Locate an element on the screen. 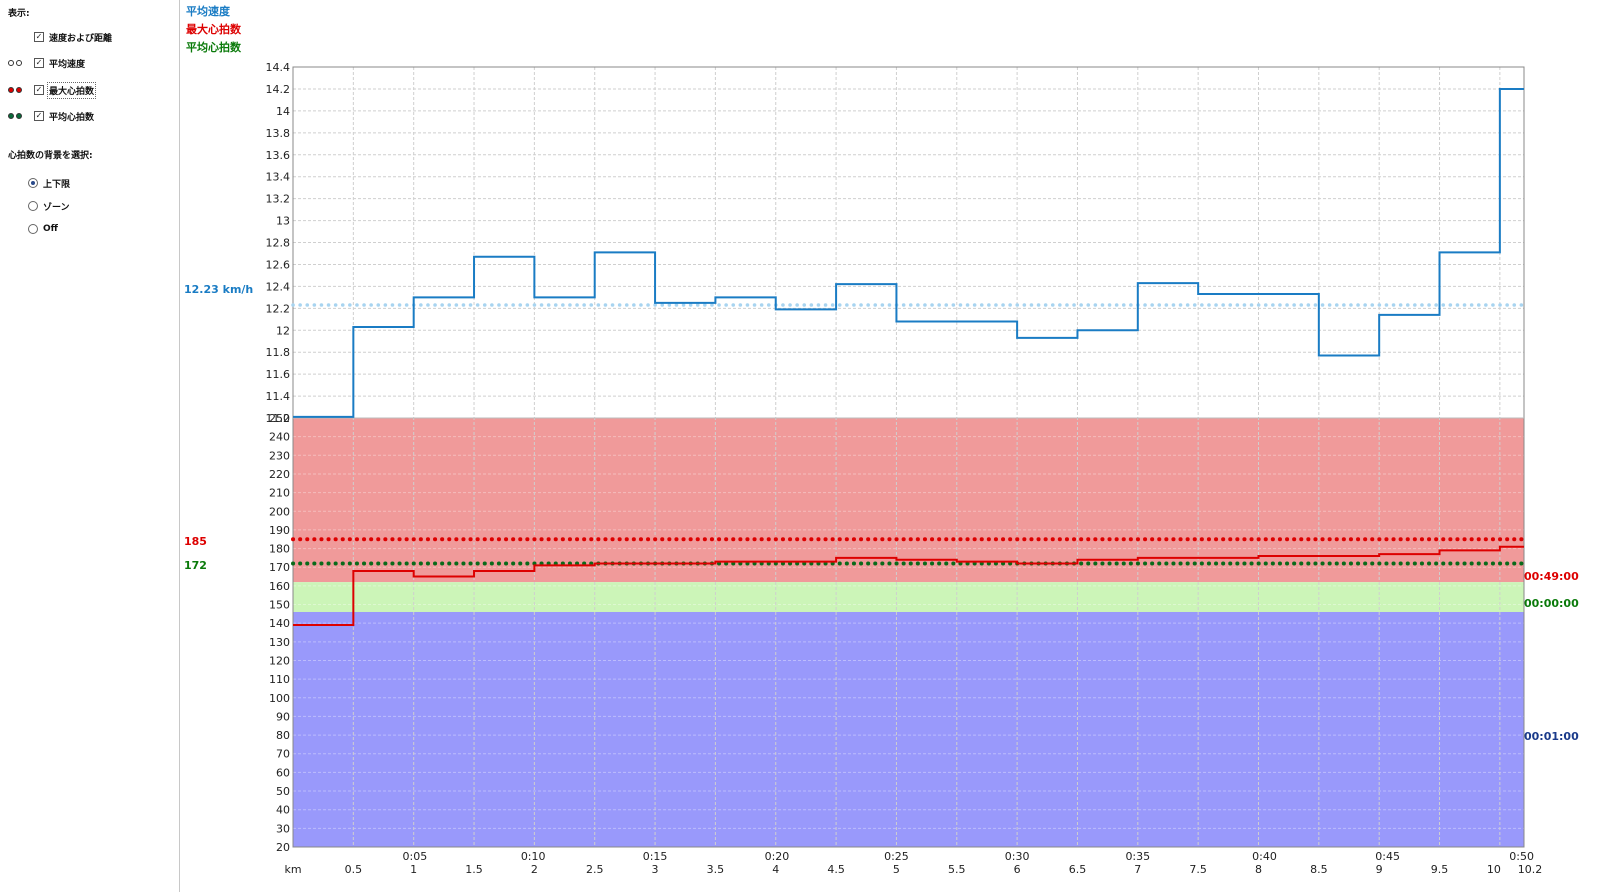 This screenshot has width=1600, height=892. hr-y-tick-label: 150 is located at coordinates (279, 605).